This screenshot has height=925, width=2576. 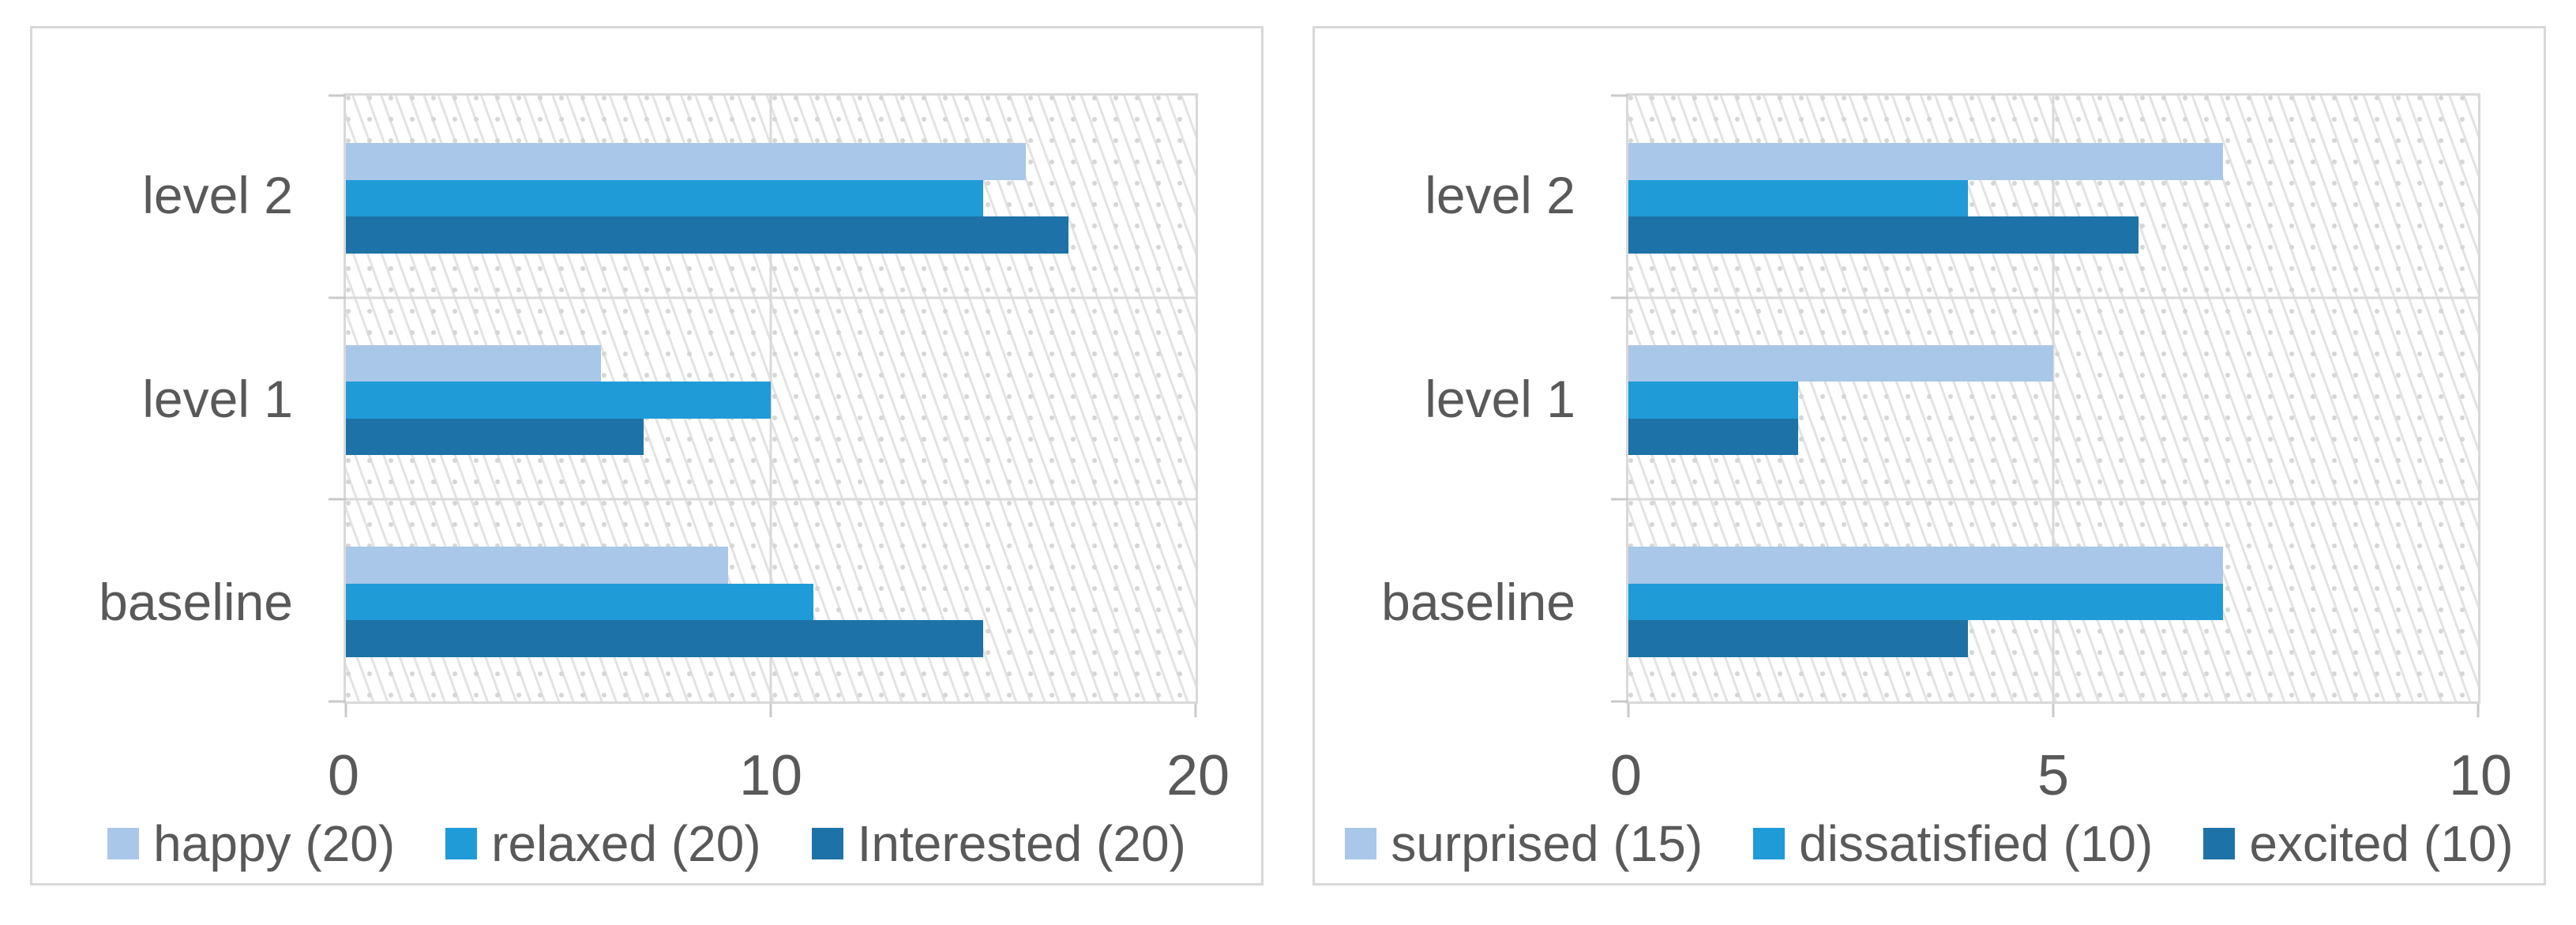 I want to click on bar-level-2-happy-(20), so click(x=686, y=161).